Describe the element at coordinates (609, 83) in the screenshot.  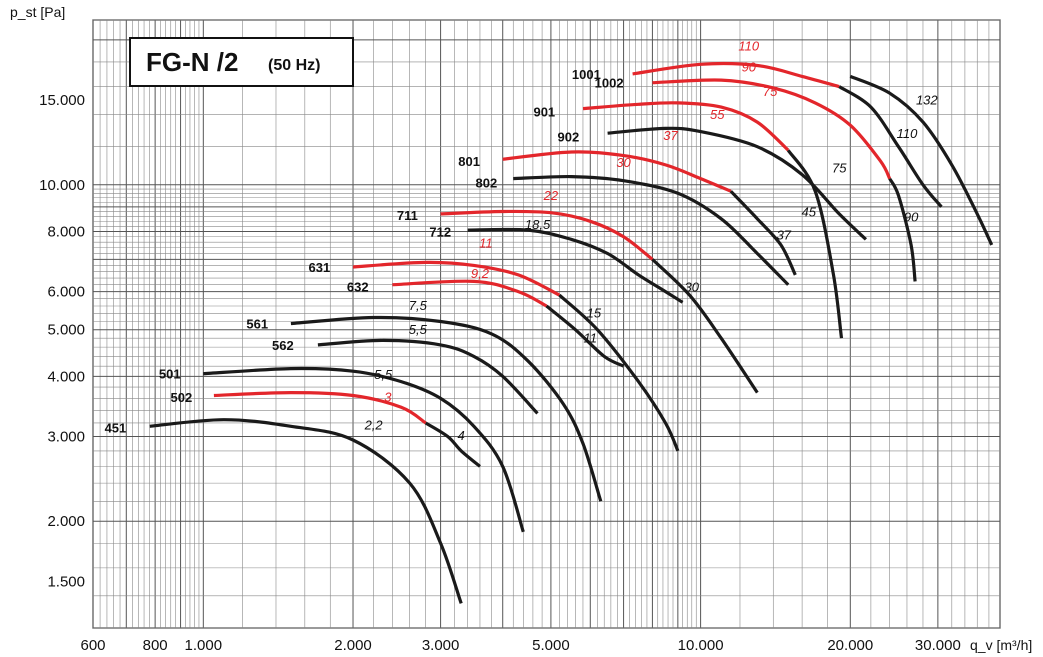
I see `model-label: 1002` at that location.